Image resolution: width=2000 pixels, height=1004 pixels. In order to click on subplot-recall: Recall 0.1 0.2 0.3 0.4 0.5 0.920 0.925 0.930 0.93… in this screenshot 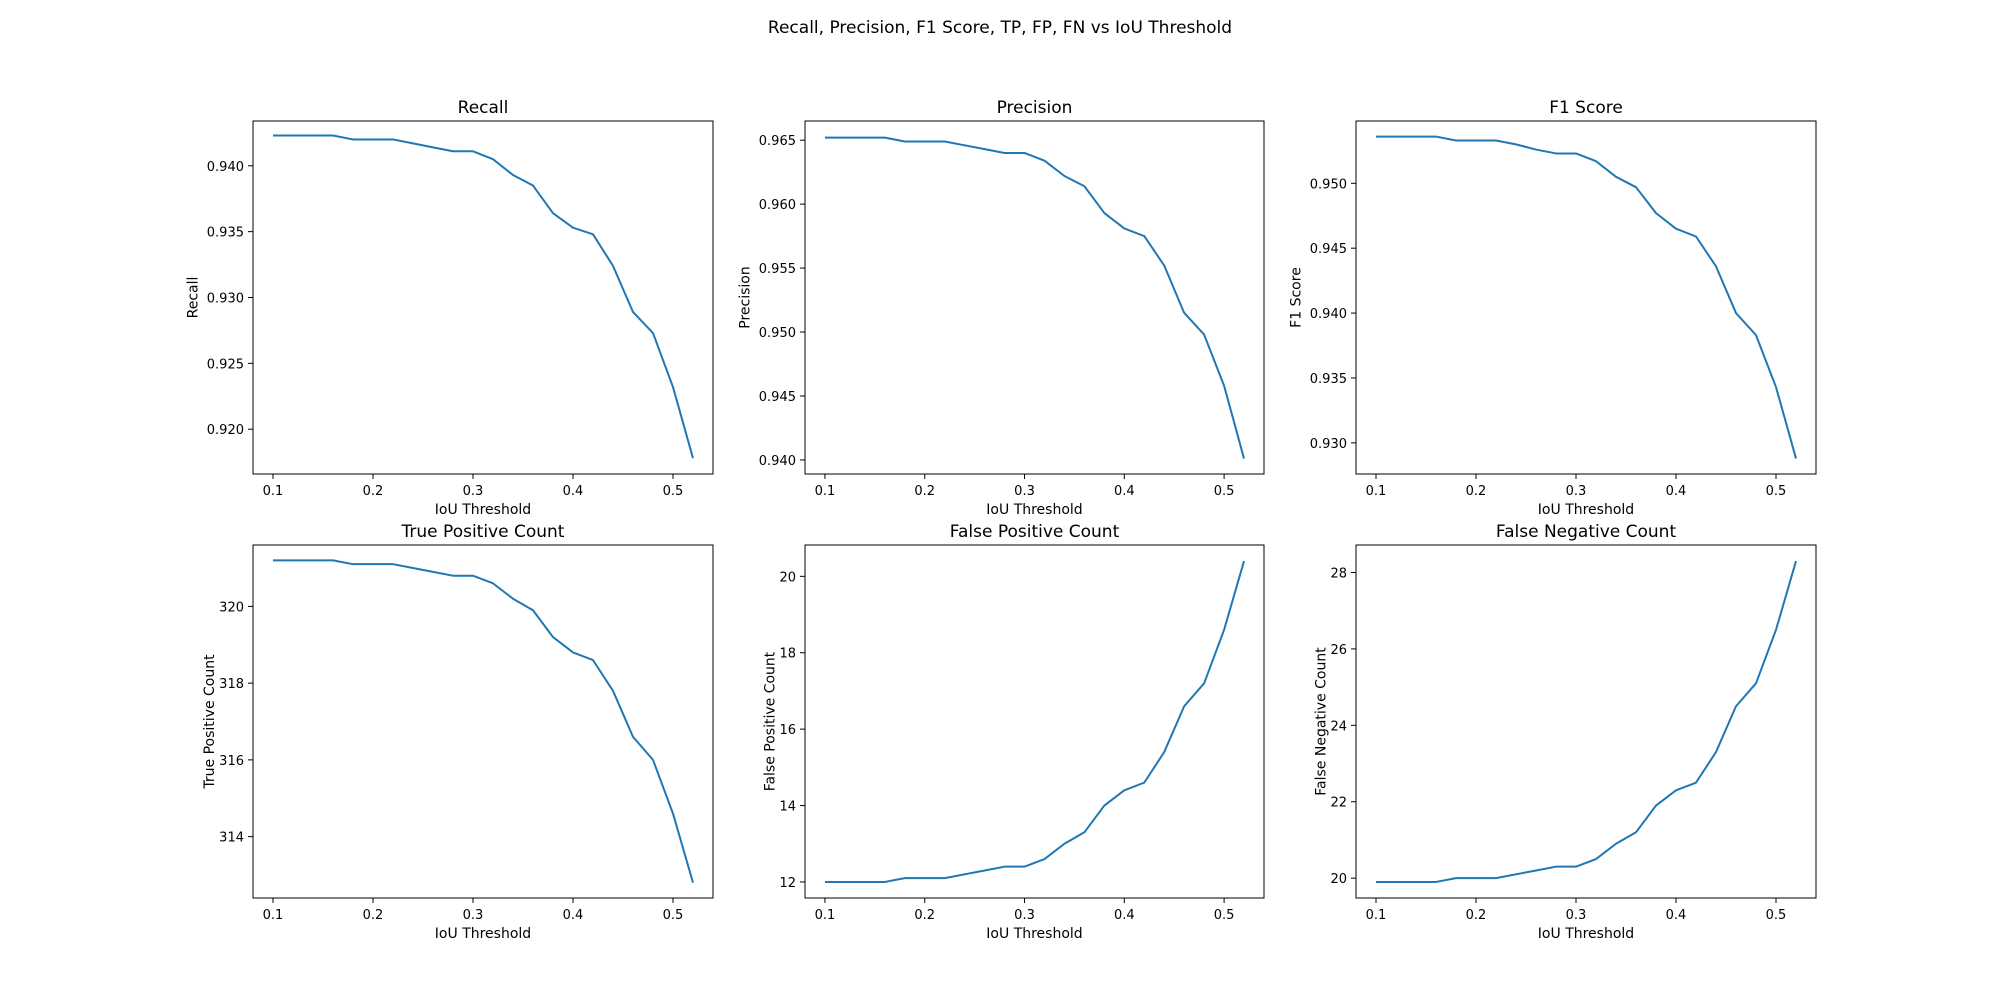, I will do `click(450, 308)`.